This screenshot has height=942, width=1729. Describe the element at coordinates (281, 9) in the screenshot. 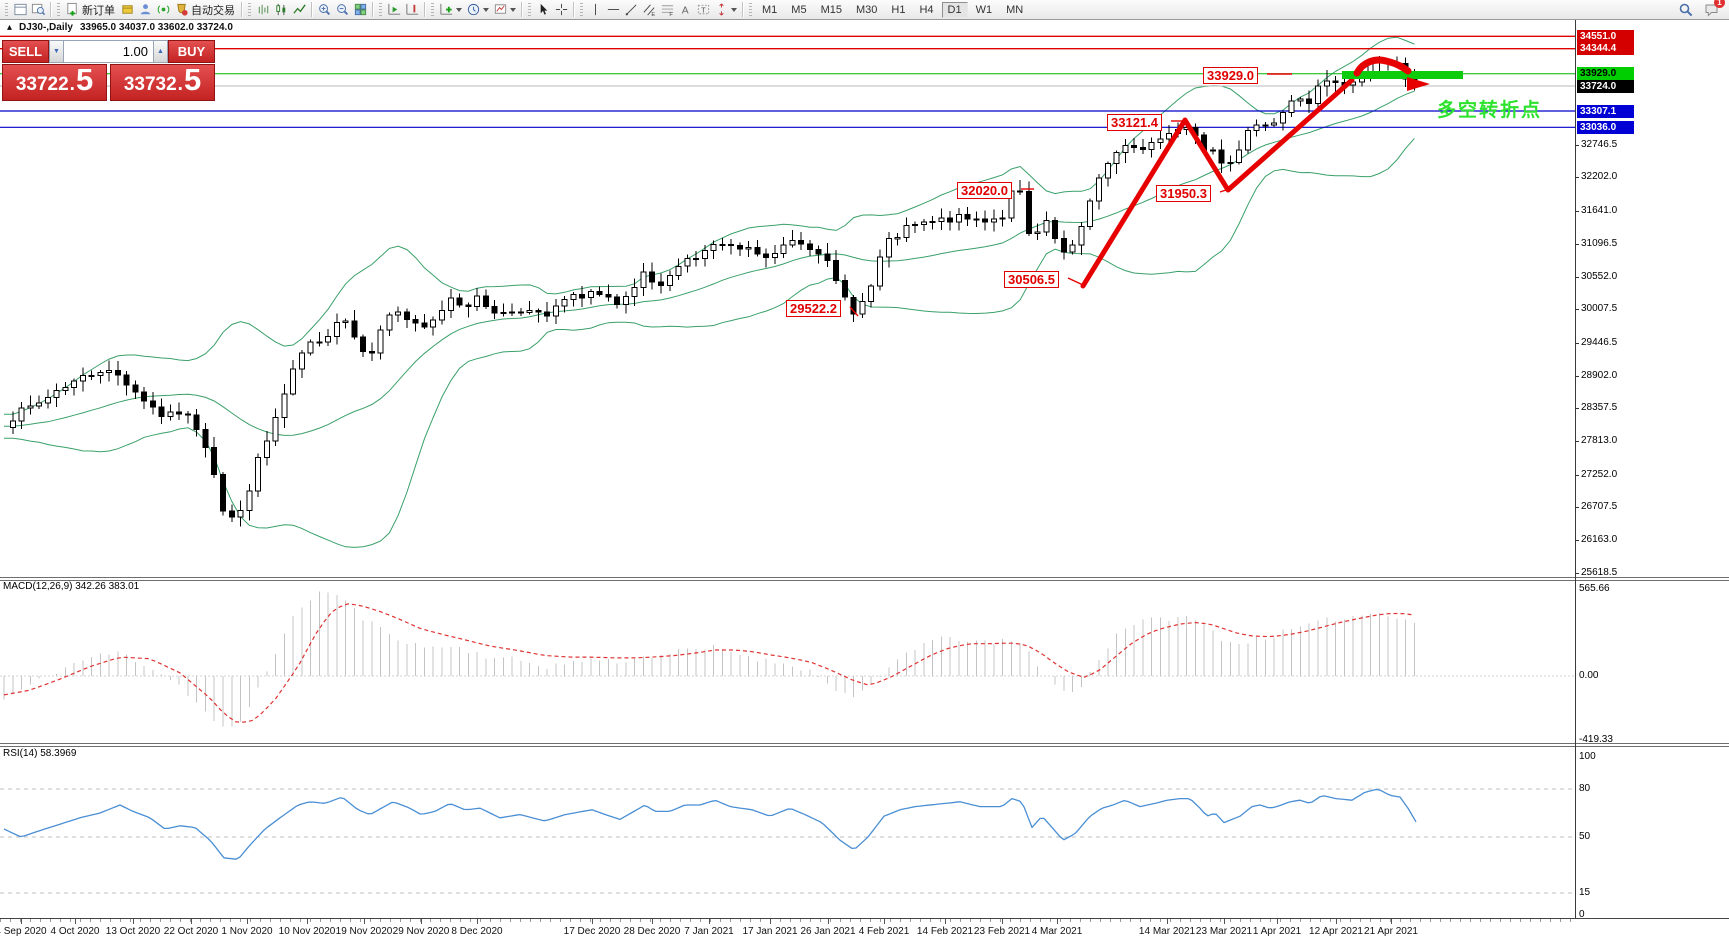

I see `candlestick-chart-icon` at that location.